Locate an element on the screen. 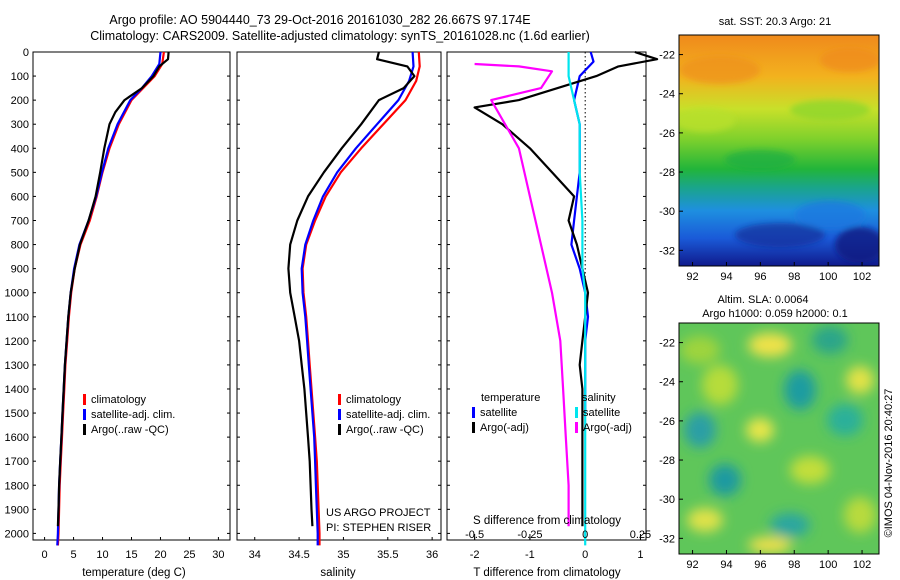 This screenshot has width=900, height=580. sst-map-y-tick-label: -30 is located at coordinates (667, 212).